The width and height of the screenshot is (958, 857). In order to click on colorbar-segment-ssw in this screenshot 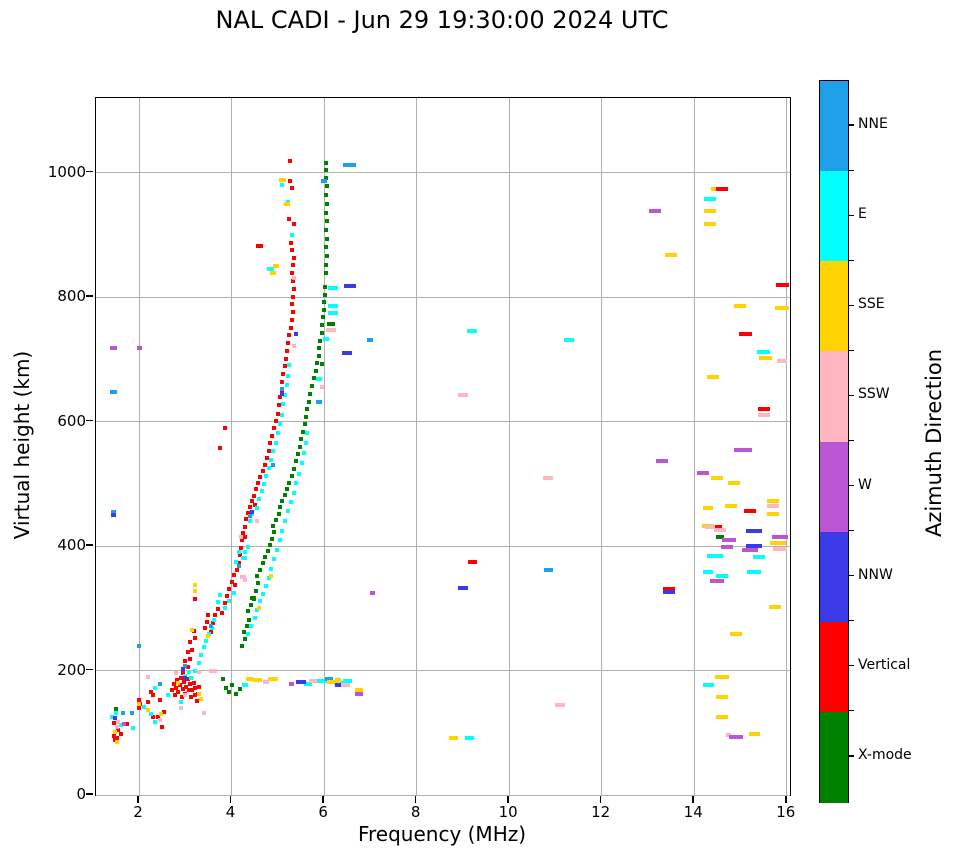, I will do `click(834, 396)`.